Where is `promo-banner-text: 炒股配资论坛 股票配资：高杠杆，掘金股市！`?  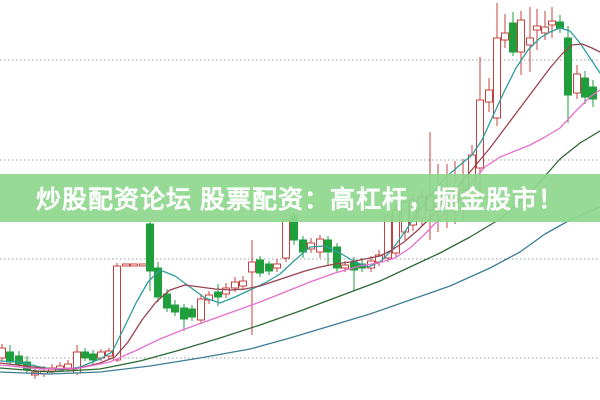 promo-banner-text: 炒股配资论坛 股票配资：高杠杆，掘金股市！ is located at coordinates (300, 200).